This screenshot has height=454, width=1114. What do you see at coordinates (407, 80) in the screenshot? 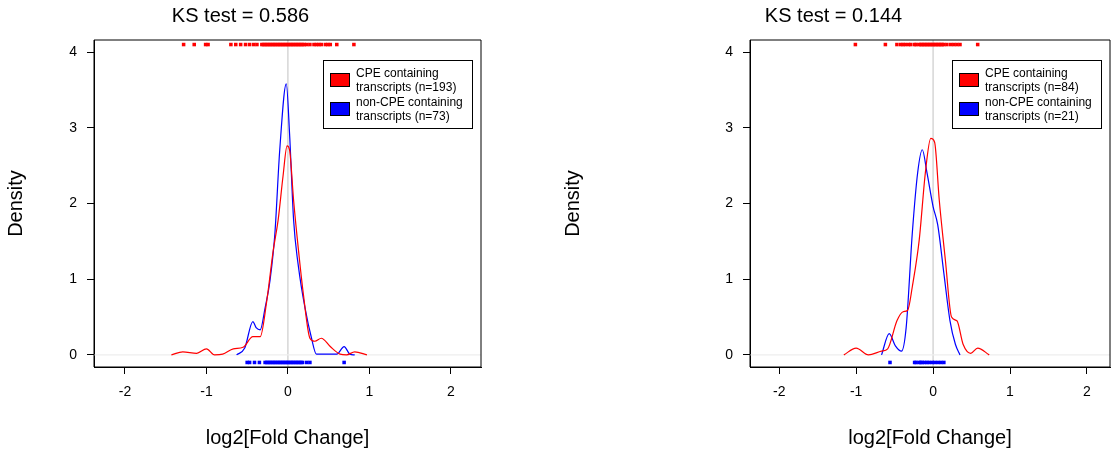
I see `legend-label: CPE containing transcripts (n=193)` at bounding box center [407, 80].